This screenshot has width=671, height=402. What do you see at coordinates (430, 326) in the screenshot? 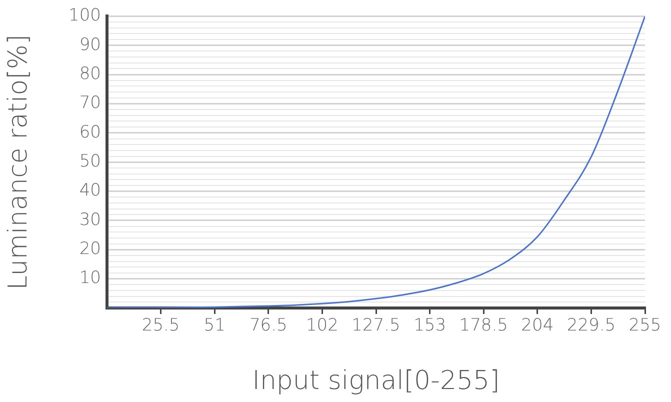
I see `x-tick-label: 153` at bounding box center [430, 326].